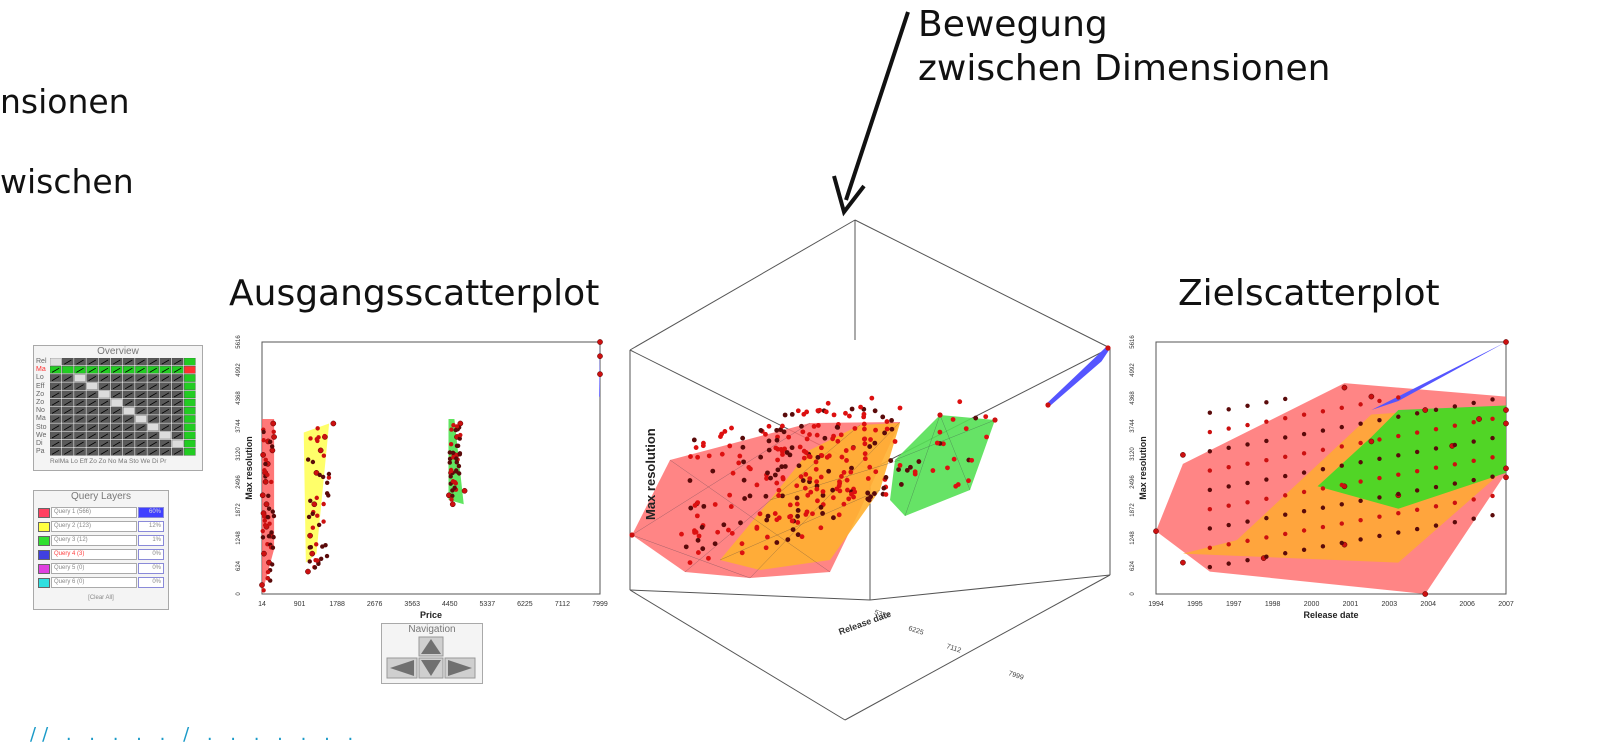 The height and width of the screenshot is (756, 1602). I want to click on query-layer-row: Query 5 (0) 0%, so click(101, 568).